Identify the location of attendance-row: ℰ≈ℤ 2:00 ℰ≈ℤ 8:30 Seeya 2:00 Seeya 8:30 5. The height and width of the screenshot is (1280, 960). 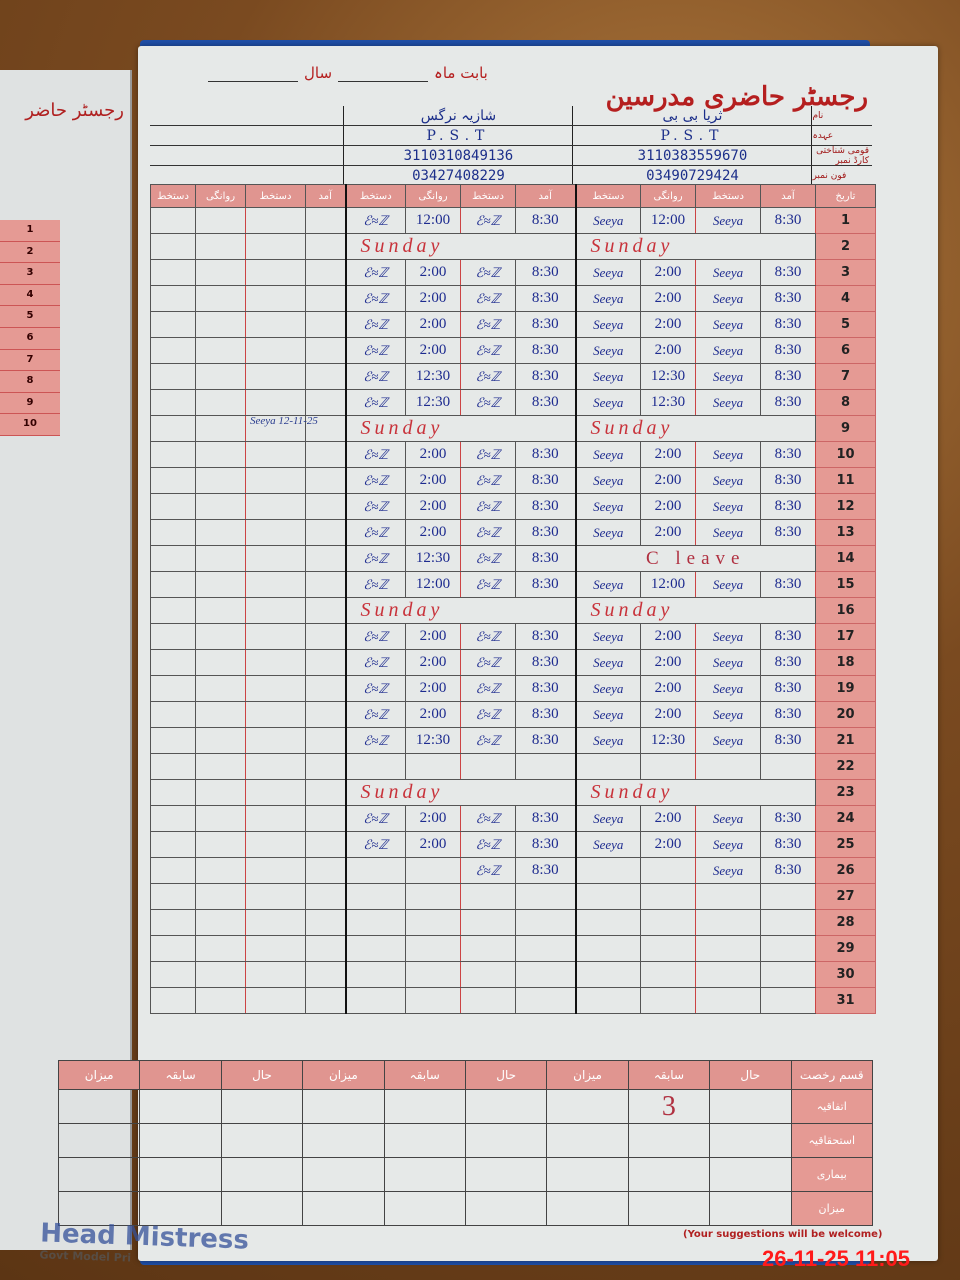
(513, 324).